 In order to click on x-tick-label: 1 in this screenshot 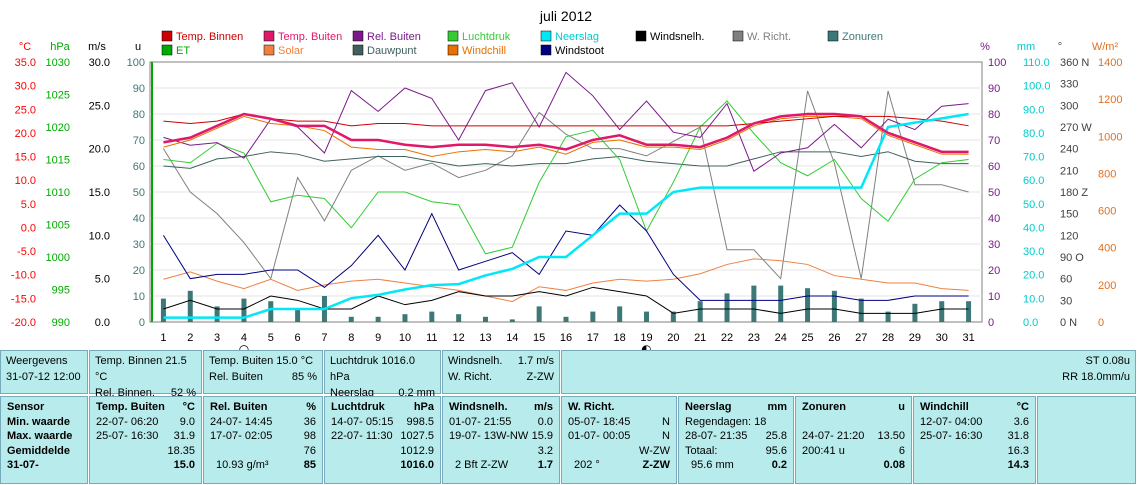, I will do `click(163, 338)`.